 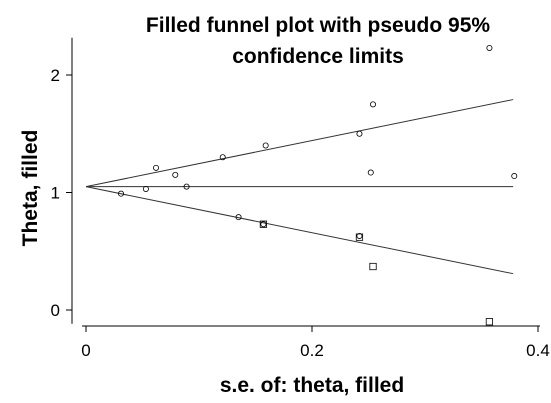 I want to click on y-tick-label: 1, so click(x=55, y=193).